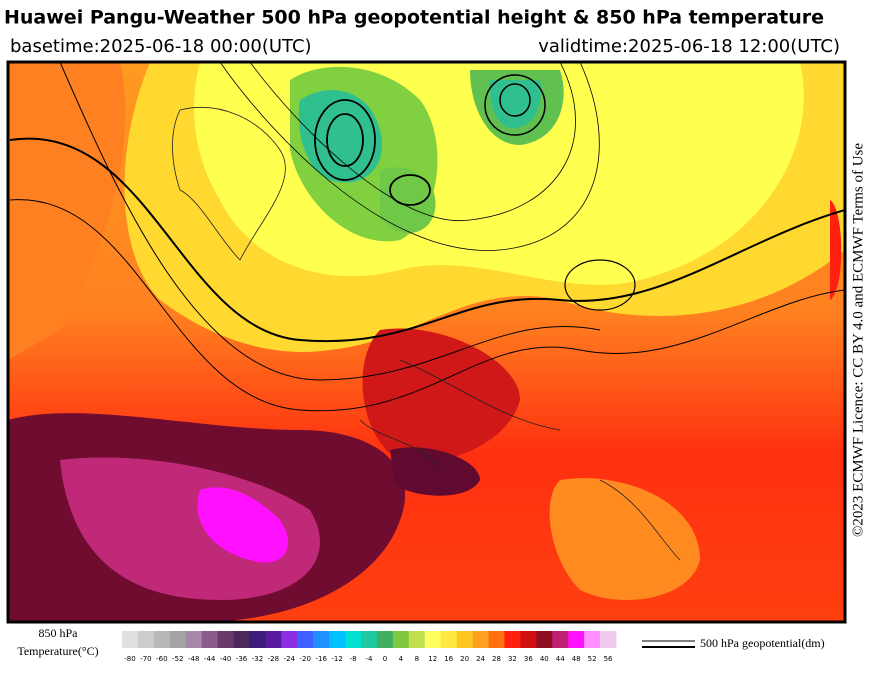  Describe the element at coordinates (544, 659) in the screenshot. I see `colorbar-tick-label: 40` at that location.